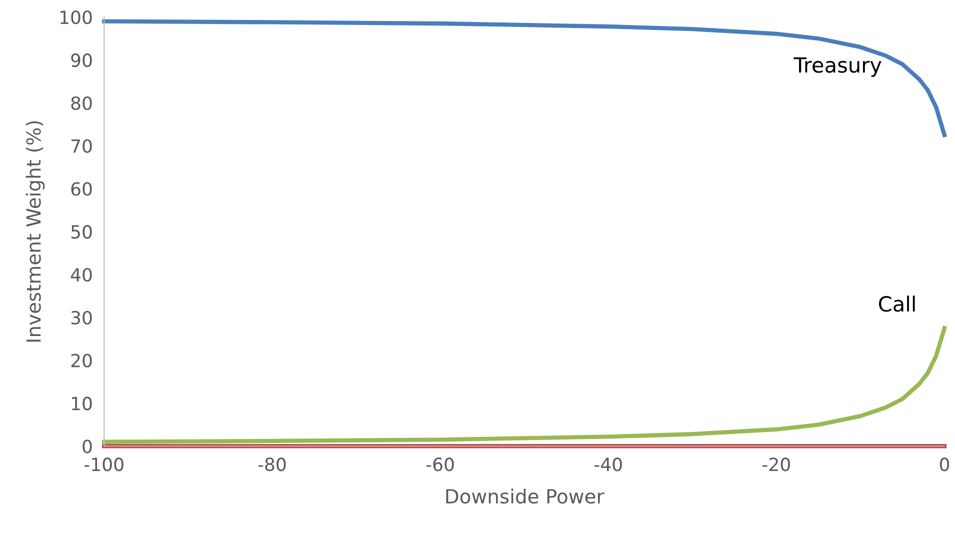 The width and height of the screenshot is (955, 533). What do you see at coordinates (87, 447) in the screenshot?
I see `y-tick-label: 0` at bounding box center [87, 447].